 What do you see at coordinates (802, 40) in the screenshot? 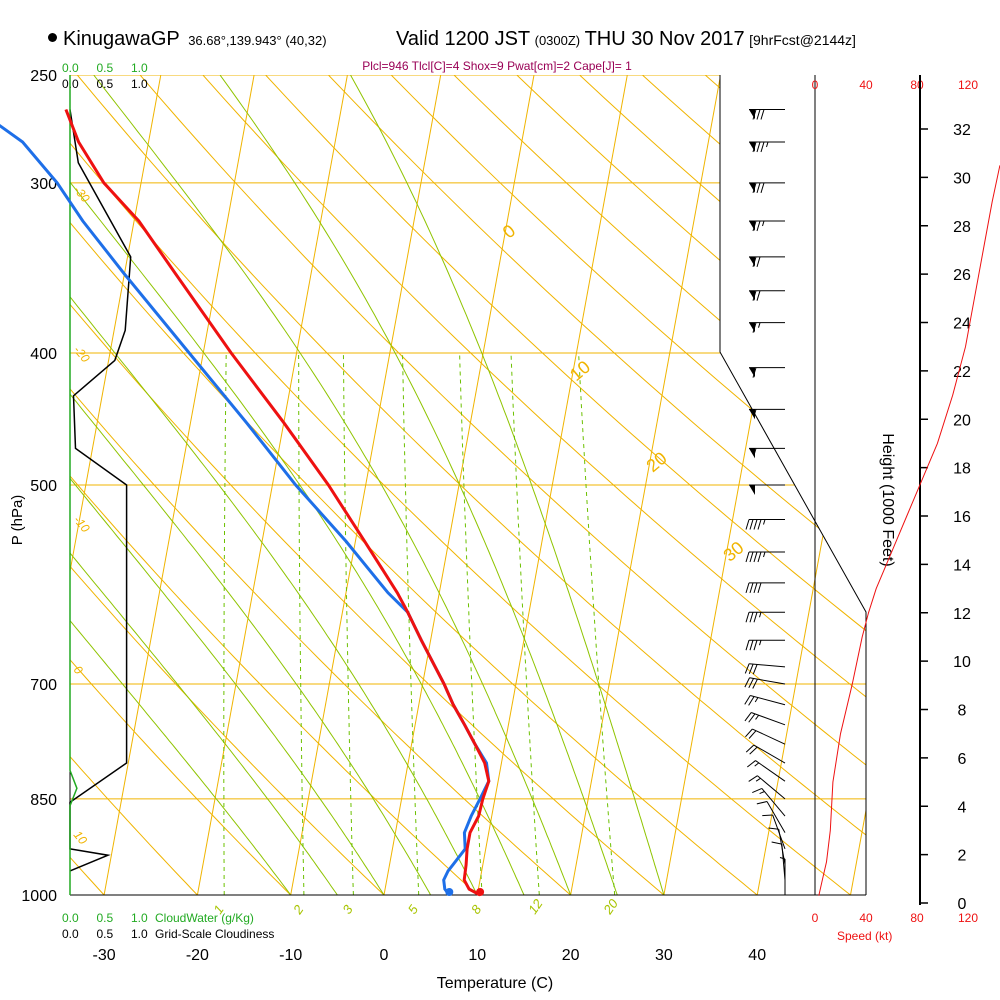
I see `forecast-info: [9hrFcst@2144z]` at bounding box center [802, 40].